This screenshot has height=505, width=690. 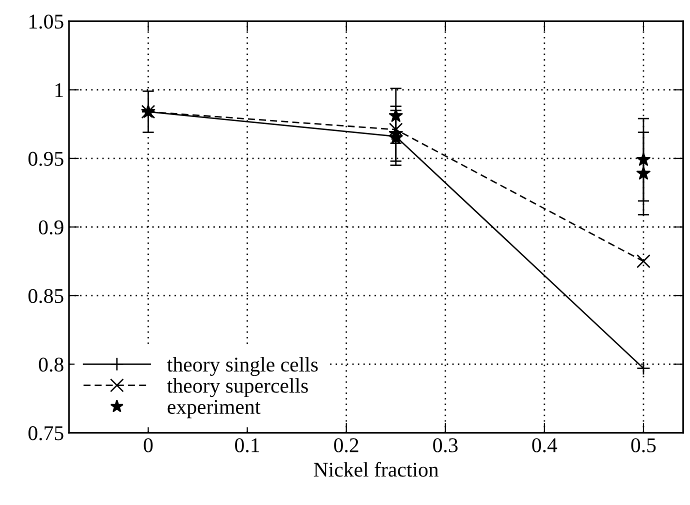 I want to click on x-axis-title: Nickel fraction, so click(x=376, y=469).